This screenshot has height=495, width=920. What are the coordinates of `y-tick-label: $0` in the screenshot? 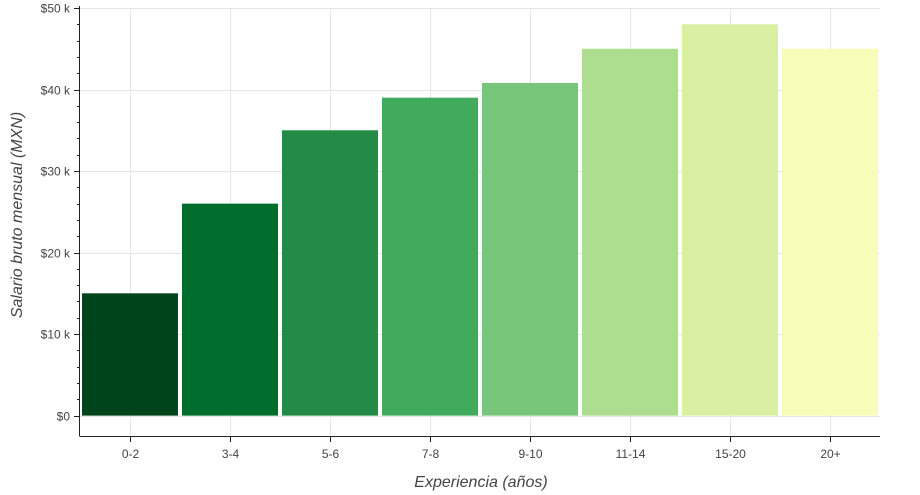 It's located at (64, 417).